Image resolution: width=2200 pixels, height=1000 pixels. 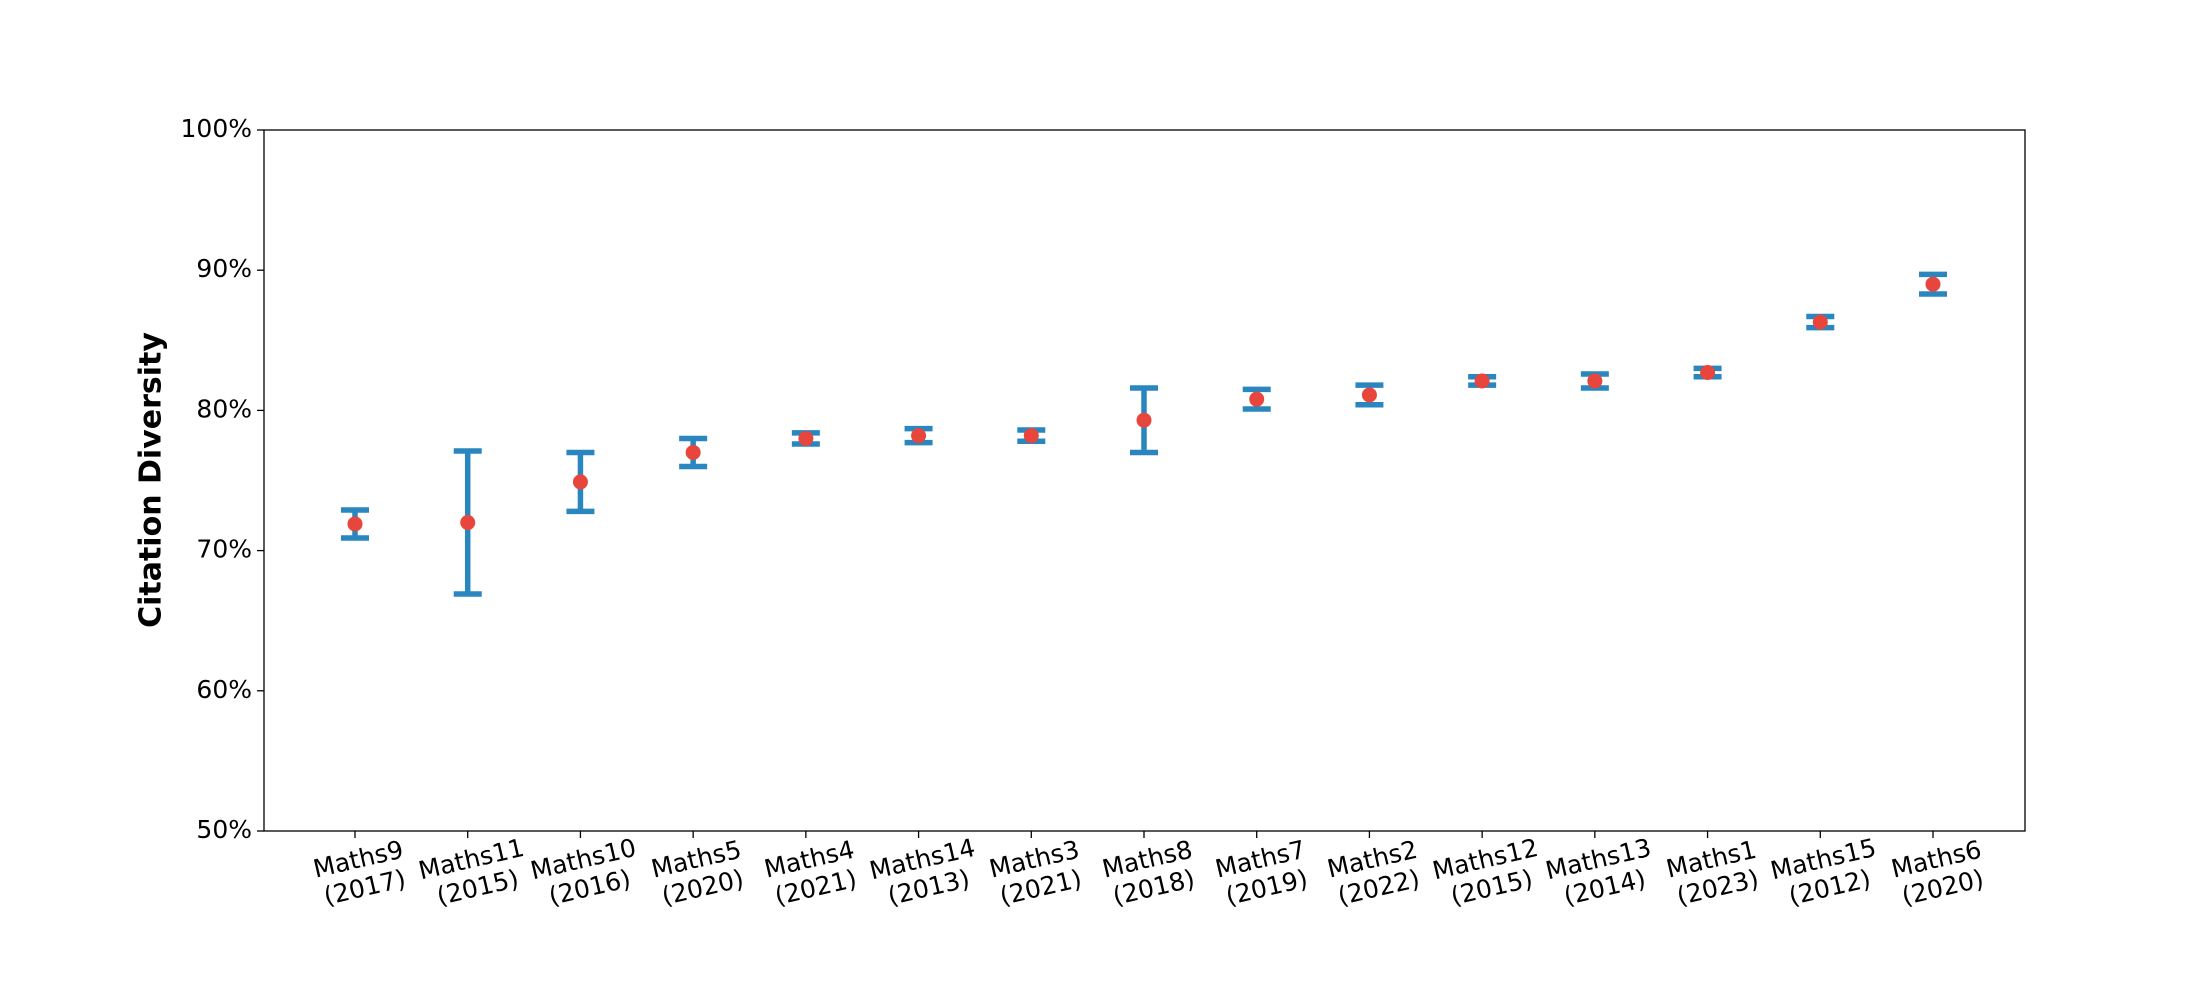 What do you see at coordinates (224, 408) in the screenshot?
I see `y-tick-label: 80%` at bounding box center [224, 408].